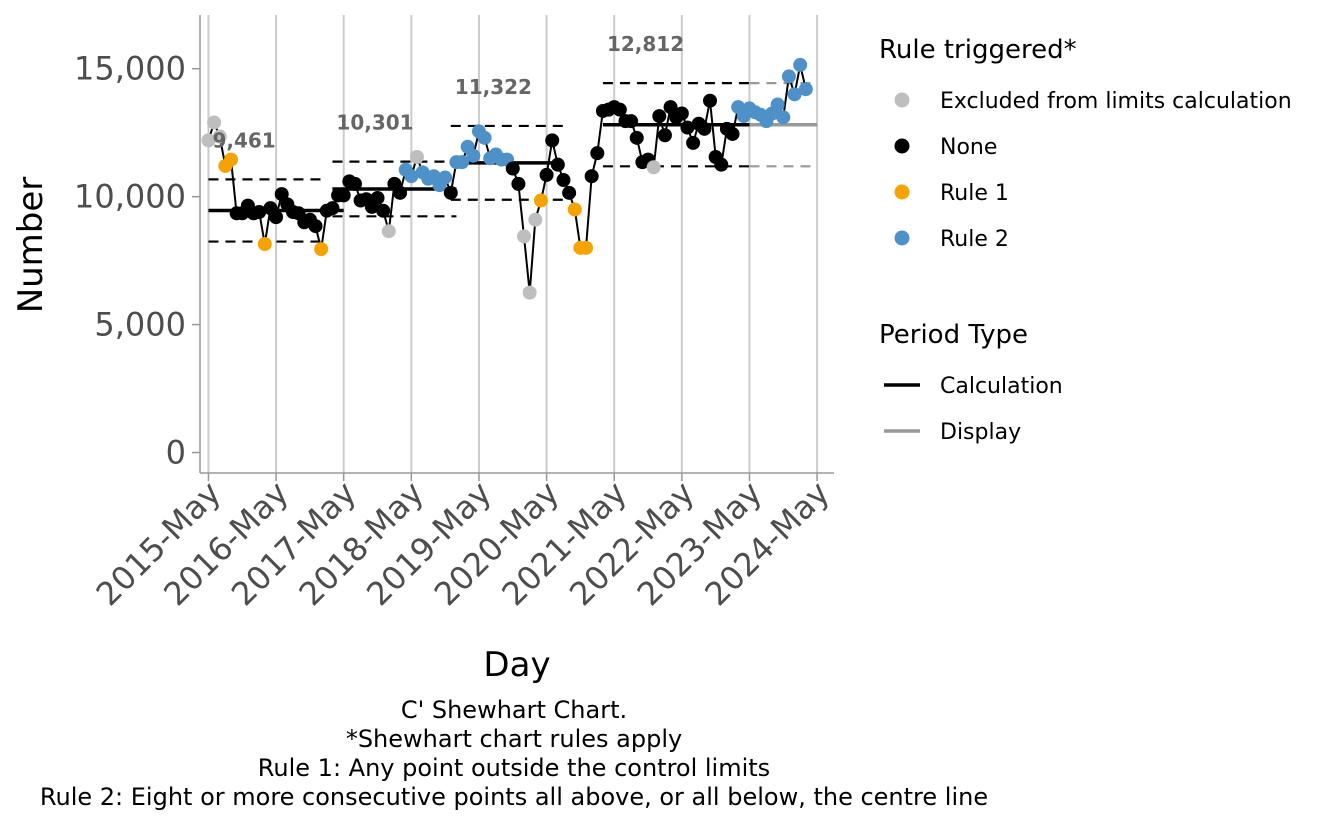  What do you see at coordinates (130, 197) in the screenshot?
I see `y-tick-label: 10,000` at bounding box center [130, 197].